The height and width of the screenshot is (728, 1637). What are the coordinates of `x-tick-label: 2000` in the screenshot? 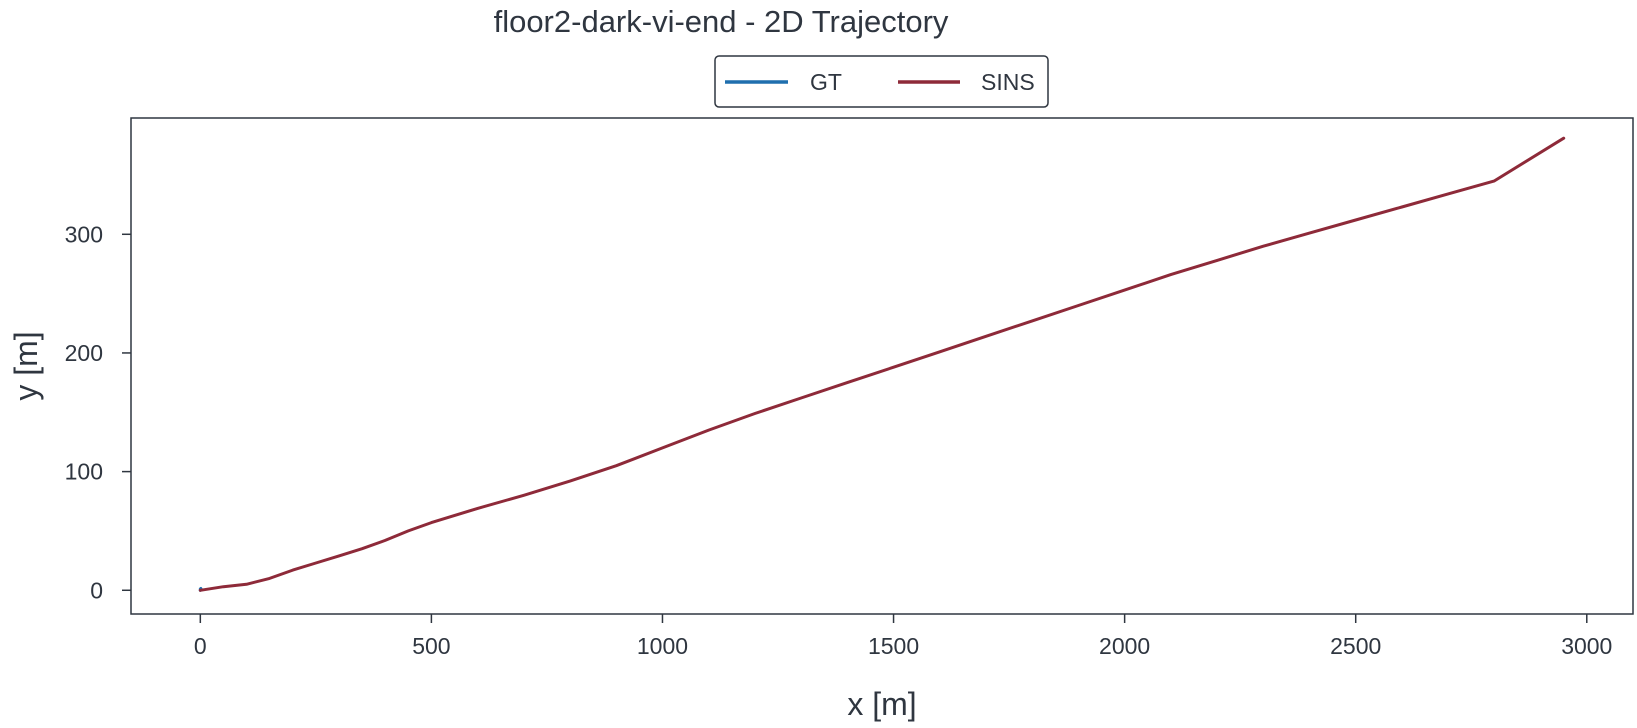 It's located at (1124, 646).